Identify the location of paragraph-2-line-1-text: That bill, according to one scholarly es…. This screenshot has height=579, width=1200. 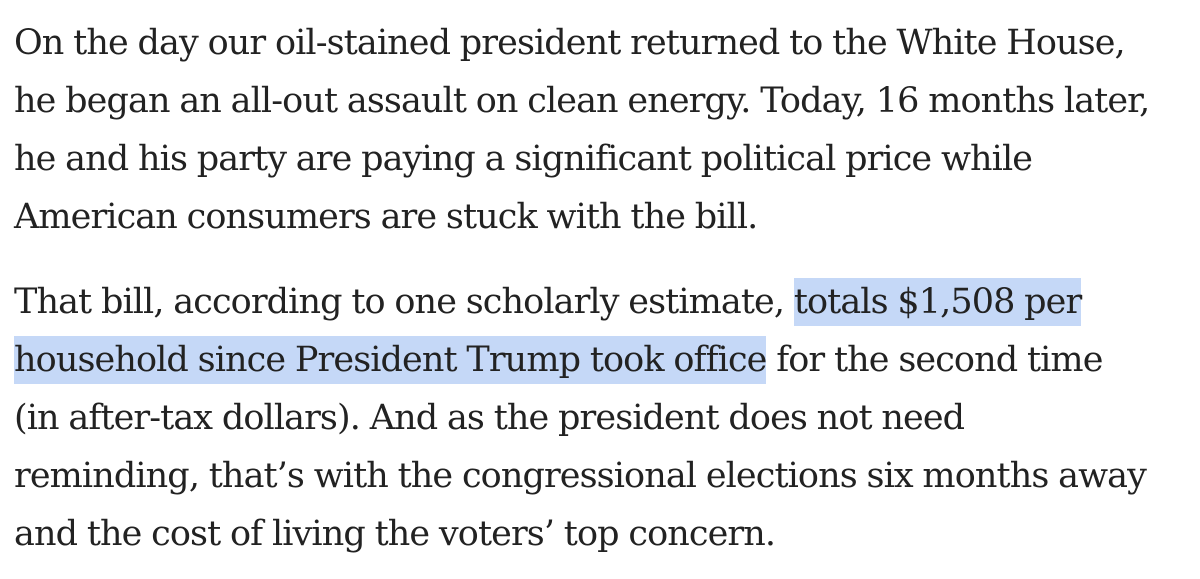
(404, 302).